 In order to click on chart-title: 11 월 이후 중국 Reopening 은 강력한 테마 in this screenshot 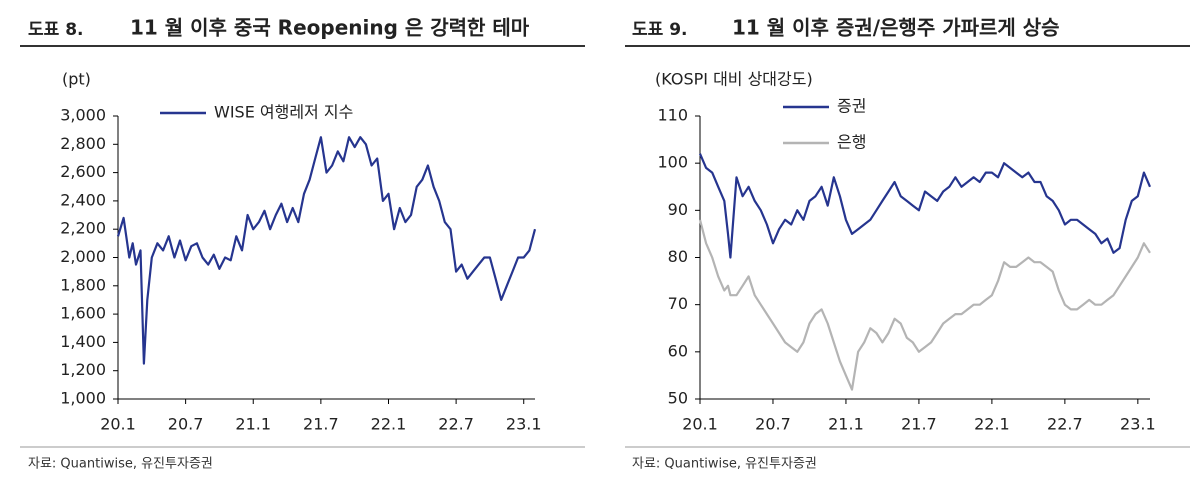, I will do `click(330, 28)`.